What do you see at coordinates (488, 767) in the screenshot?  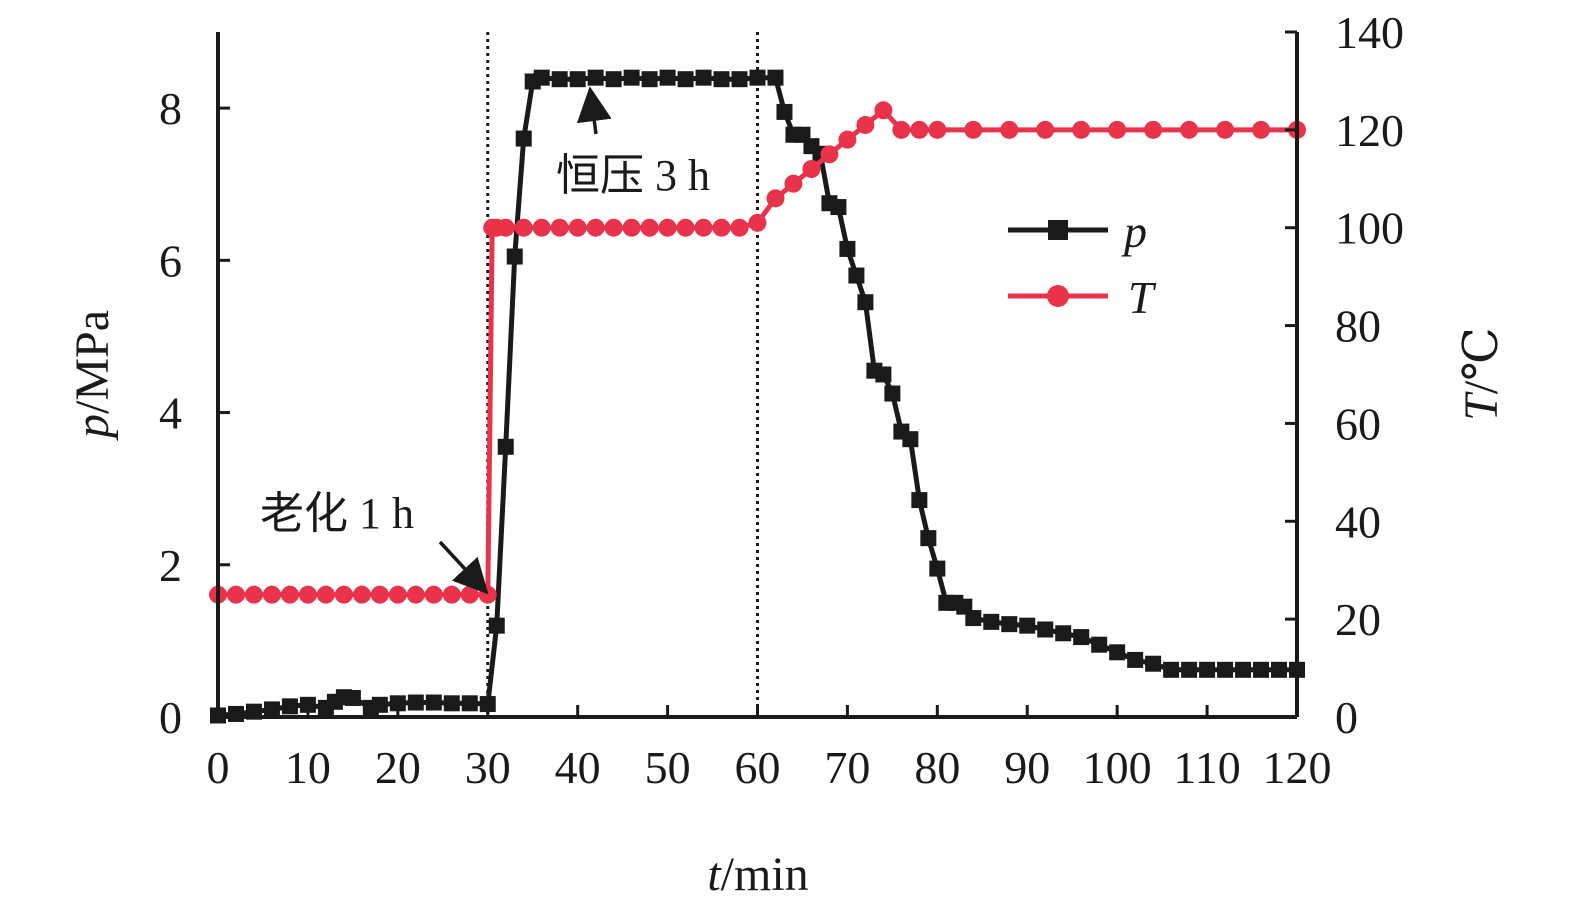 I see `x-tick-label: 30` at bounding box center [488, 767].